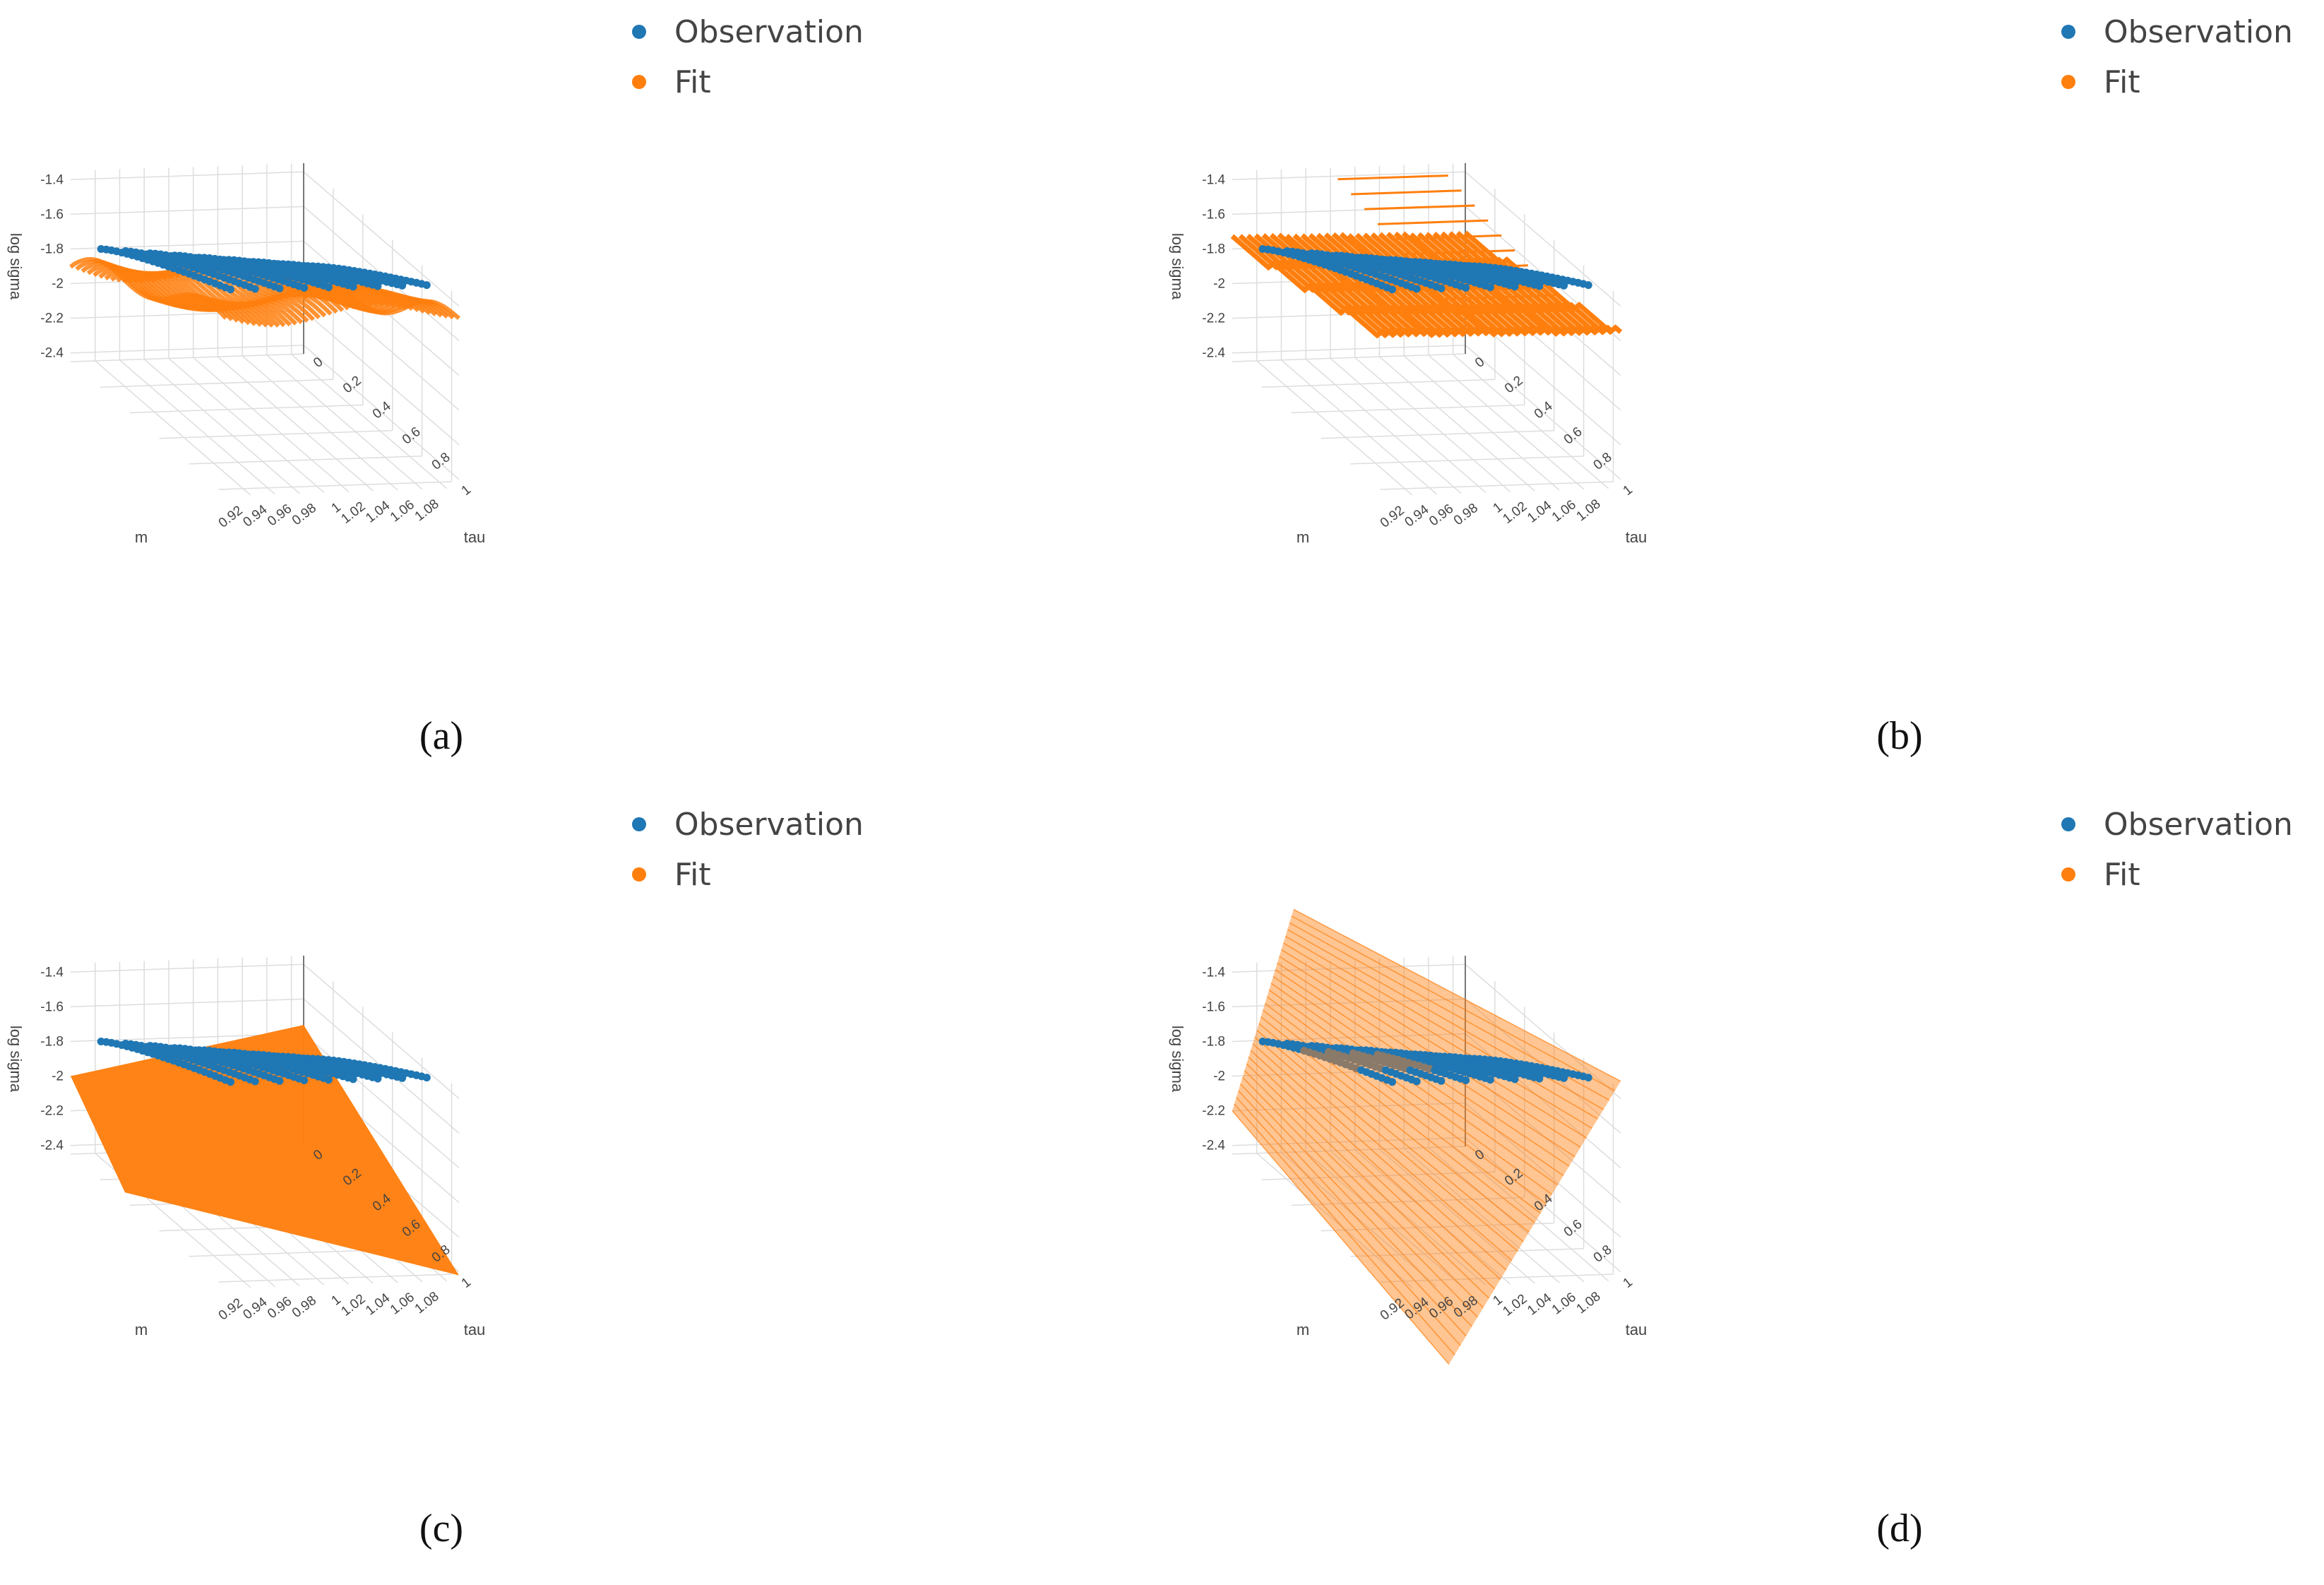 This screenshot has height=1585, width=2324. What do you see at coordinates (1514, 384) in the screenshot?
I see `tau-tick-label: 0.2` at bounding box center [1514, 384].